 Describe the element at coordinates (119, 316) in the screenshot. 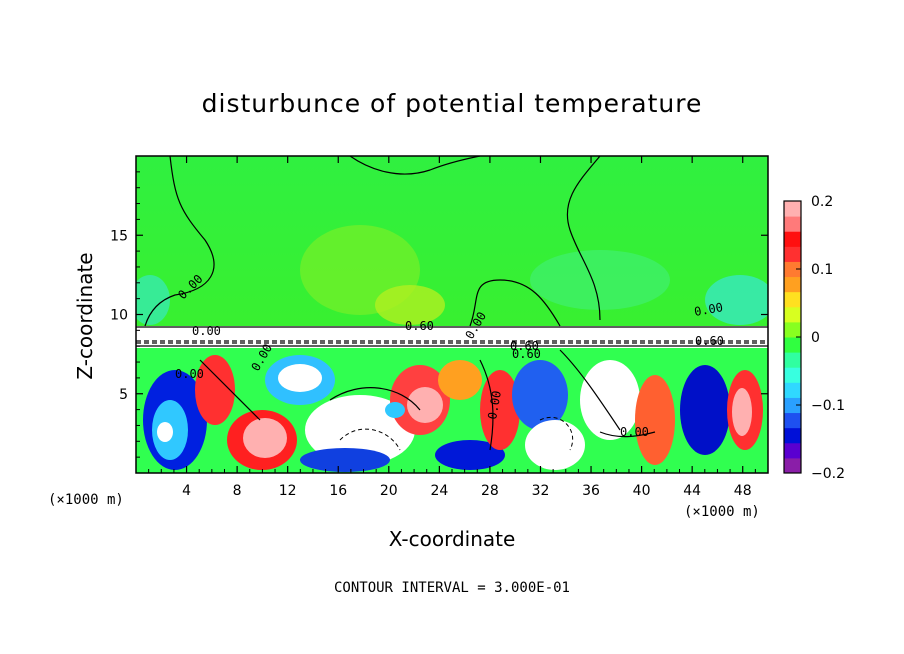

I see `y-tick-label: 10` at that location.